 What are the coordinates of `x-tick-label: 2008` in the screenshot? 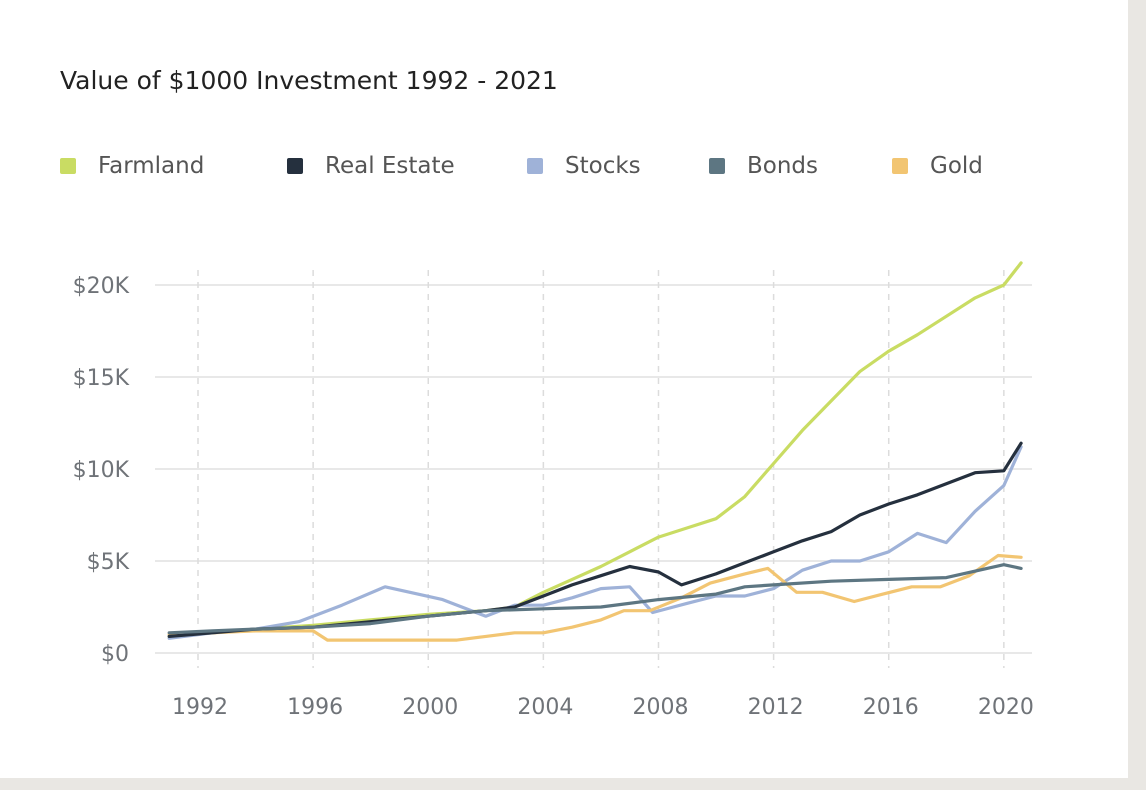 It's located at (660, 707).